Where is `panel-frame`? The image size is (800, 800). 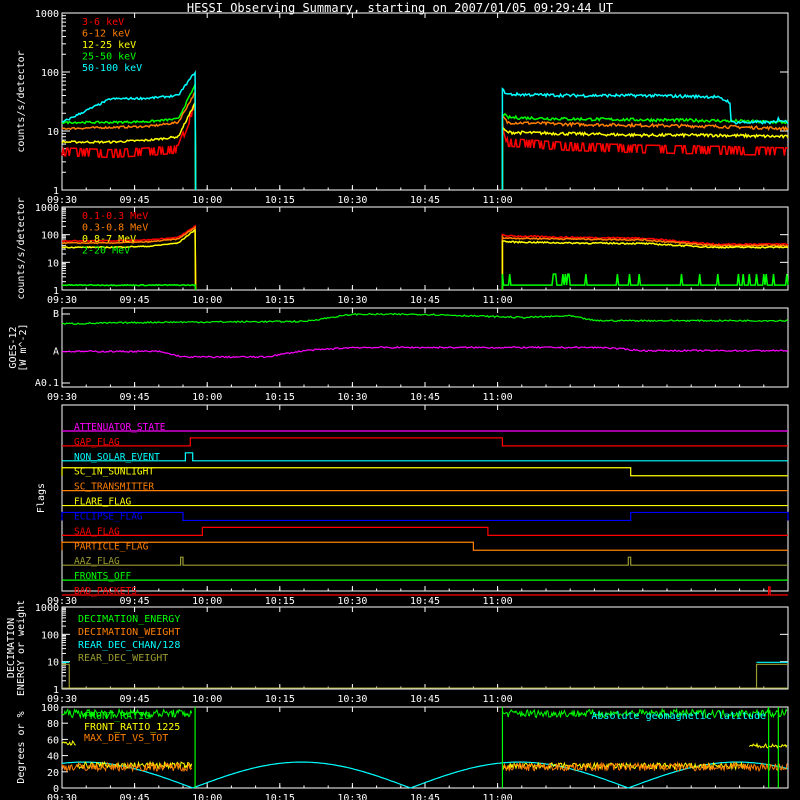
panel-frame is located at coordinates (425, 248).